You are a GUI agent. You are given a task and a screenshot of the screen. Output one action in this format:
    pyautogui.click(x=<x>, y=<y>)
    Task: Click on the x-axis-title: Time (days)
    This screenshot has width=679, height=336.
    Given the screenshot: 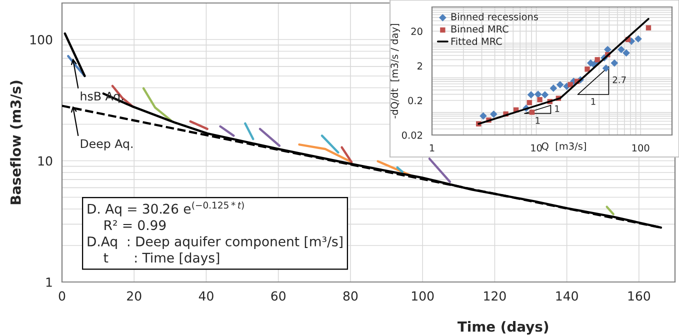 What is the action you would take?
    pyautogui.click(x=502, y=328)
    